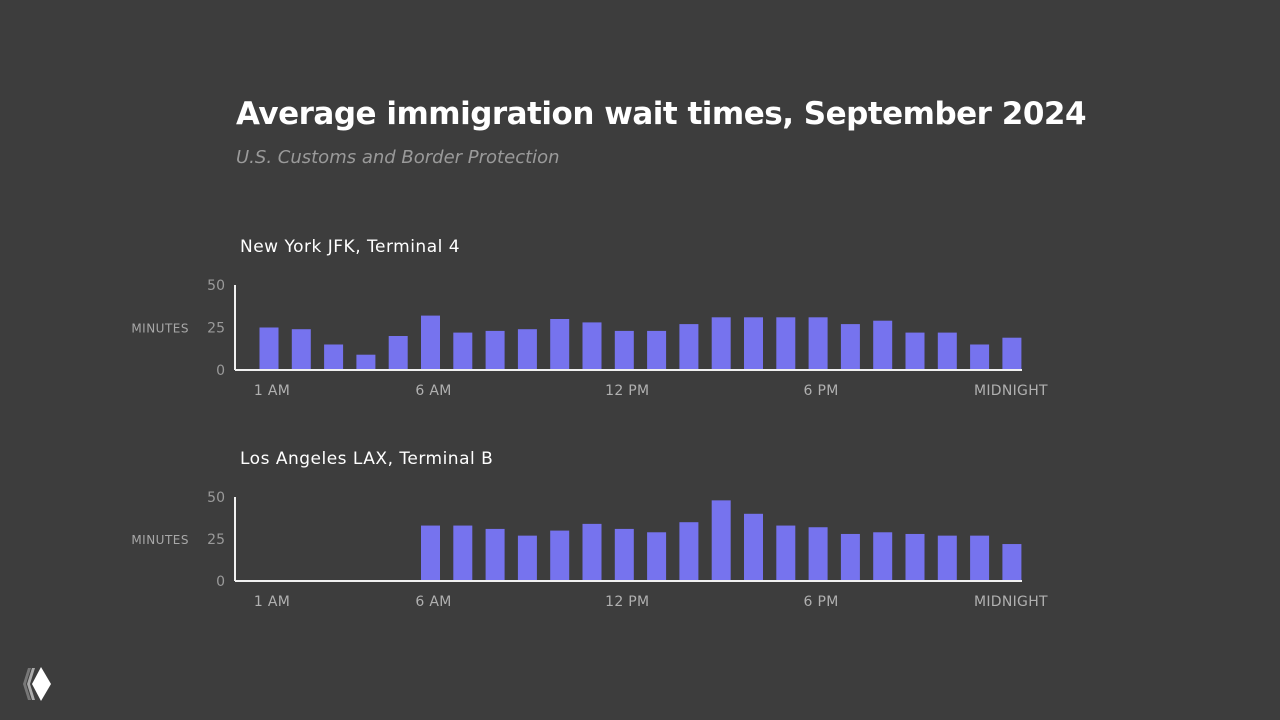 The width and height of the screenshot is (1280, 720). I want to click on layered-diamond-logo-icon, so click(37, 684).